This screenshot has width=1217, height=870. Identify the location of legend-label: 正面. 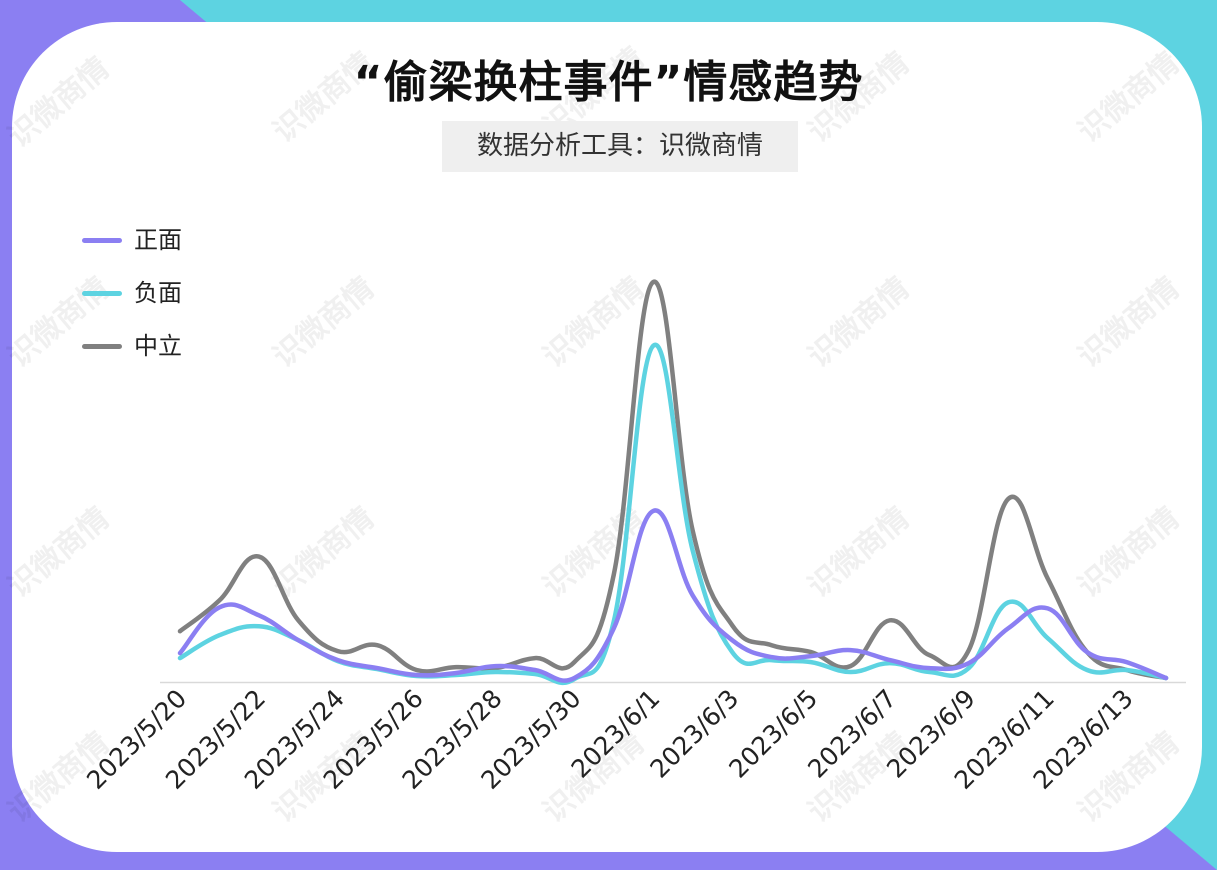
(158, 240).